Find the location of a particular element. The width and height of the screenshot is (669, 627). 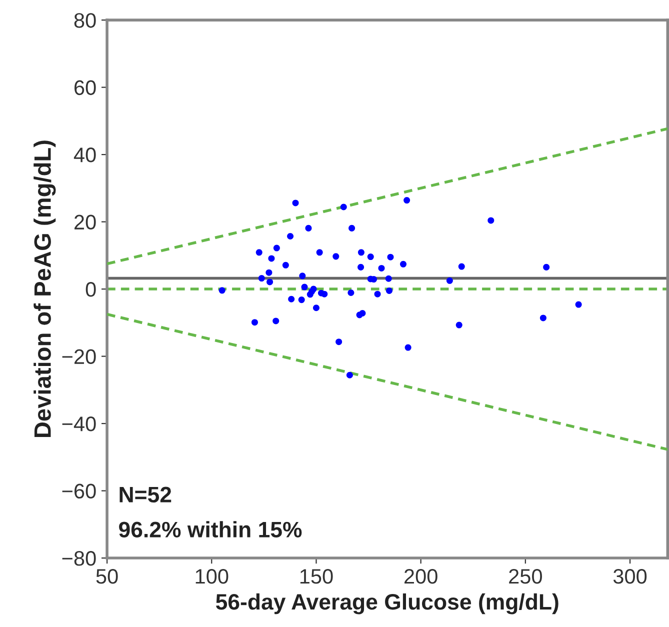

x-tick-label: 150 is located at coordinates (316, 576).